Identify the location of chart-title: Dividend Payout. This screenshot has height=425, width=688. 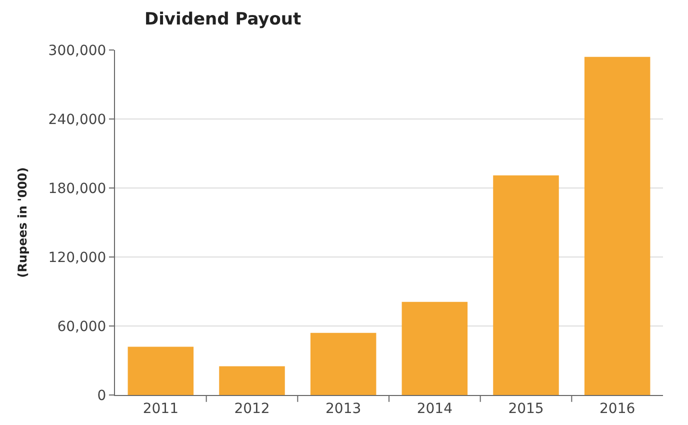
(223, 20).